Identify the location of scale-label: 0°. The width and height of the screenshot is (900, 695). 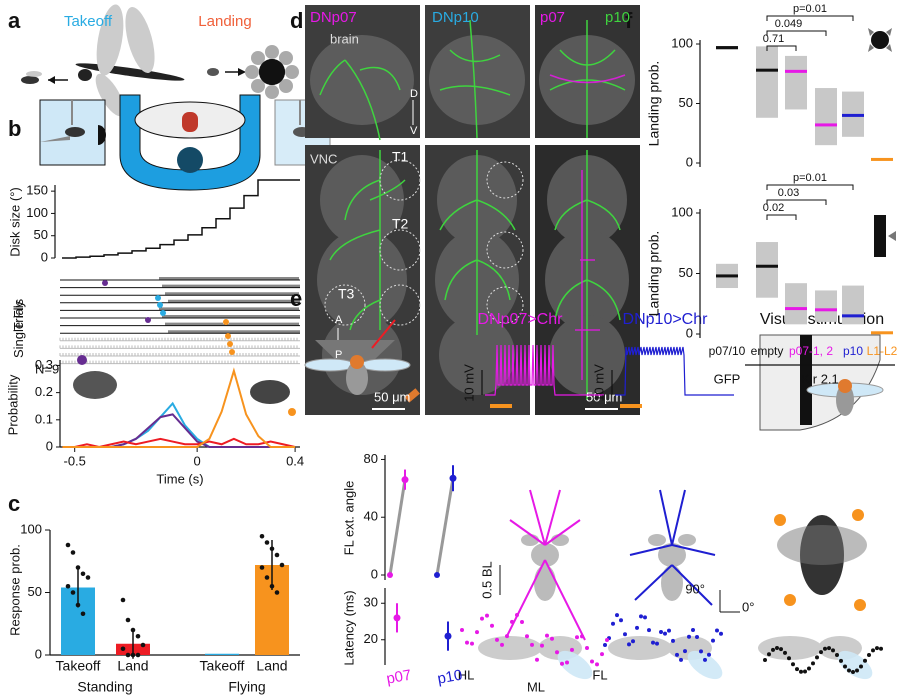
(748, 606).